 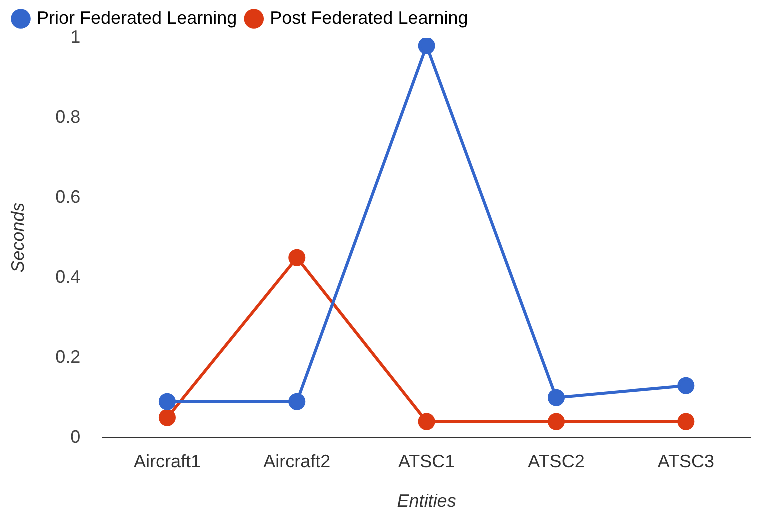 What do you see at coordinates (68, 116) in the screenshot?
I see `y-tick-label: 0.8` at bounding box center [68, 116].